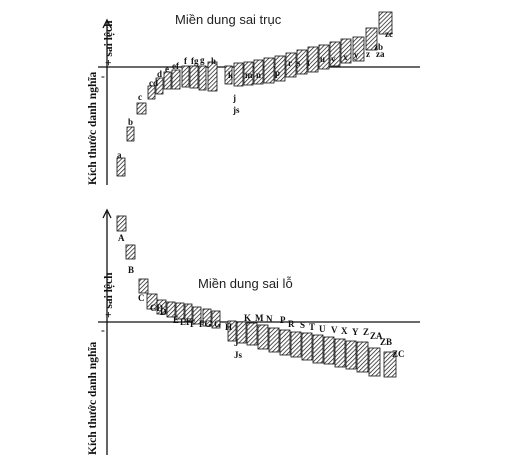 The height and width of the screenshot is (469, 505). Describe the element at coordinates (119, 155) in the screenshot. I see `shaft-bar-label-a: a` at that location.